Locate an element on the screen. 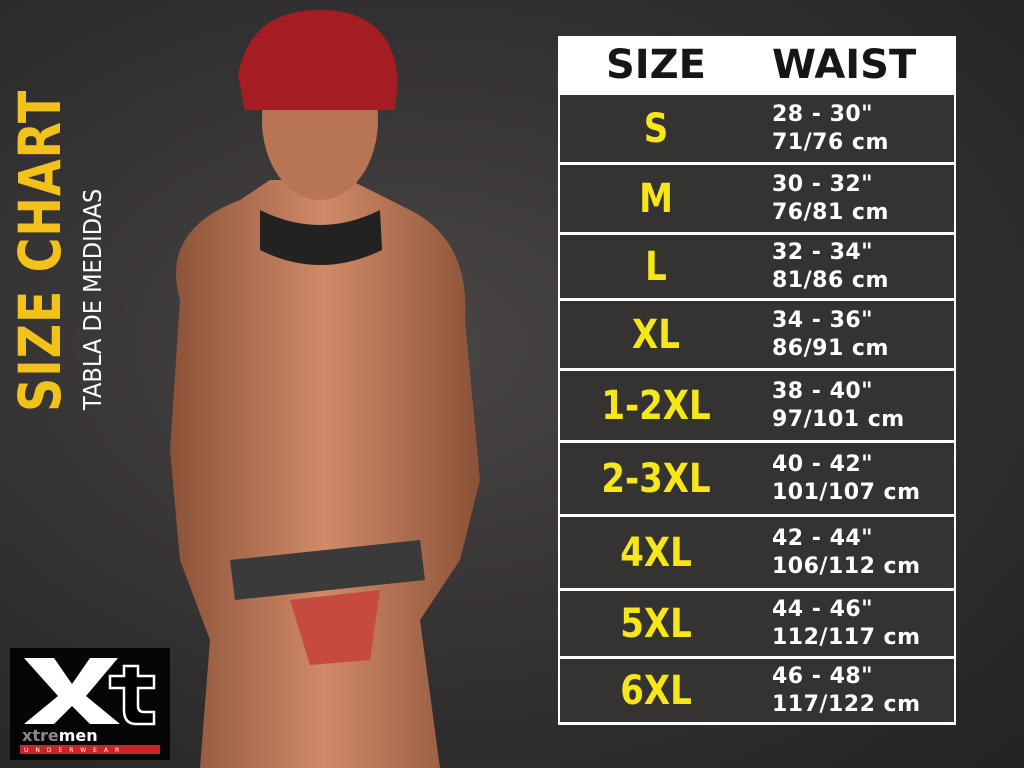  waist-cell: 46 - 48" 117/122 cm is located at coordinates (853, 691).